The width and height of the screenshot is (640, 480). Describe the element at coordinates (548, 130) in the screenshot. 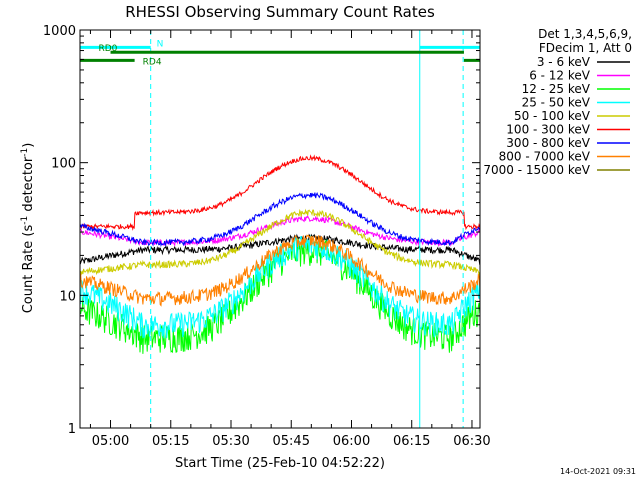

I see `legend-label-5: 100 - 300 keV` at that location.